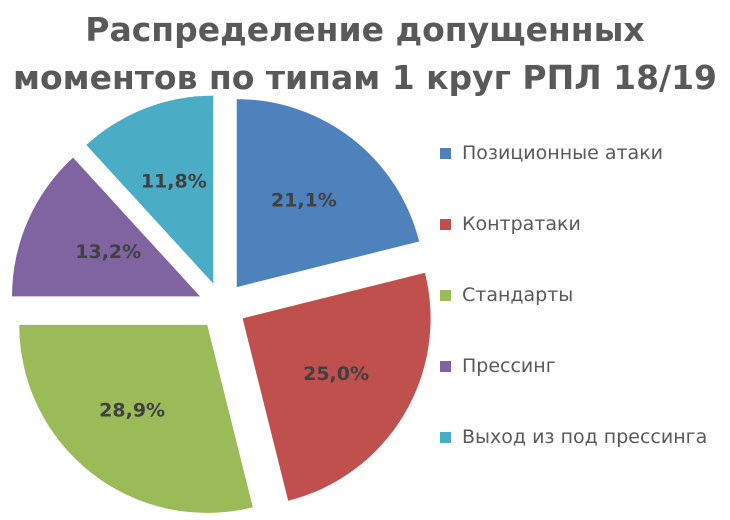 The height and width of the screenshot is (520, 730). Describe the element at coordinates (582, 224) in the screenshot. I see `legend-item-2: Контратаки` at that location.